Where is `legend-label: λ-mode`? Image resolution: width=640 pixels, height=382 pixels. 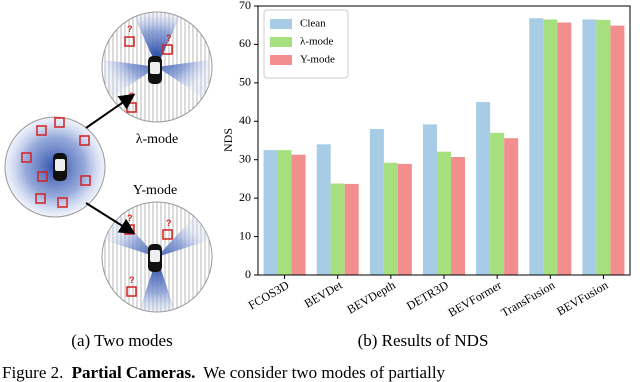 legend-label: λ-mode is located at coordinates (317, 42).